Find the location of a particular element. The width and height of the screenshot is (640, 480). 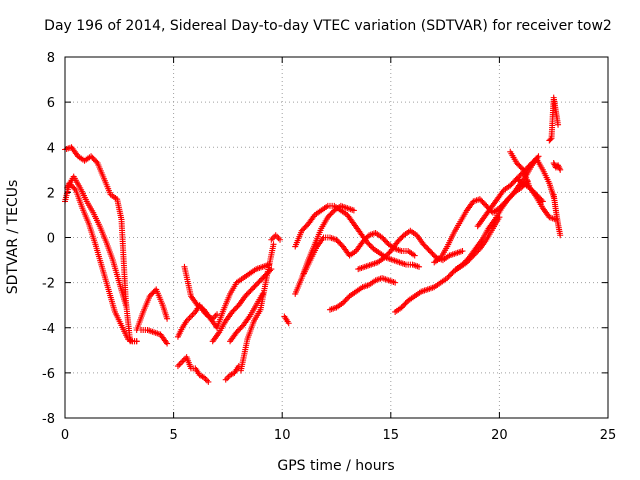

series-track-m is located at coordinates (276, 237).